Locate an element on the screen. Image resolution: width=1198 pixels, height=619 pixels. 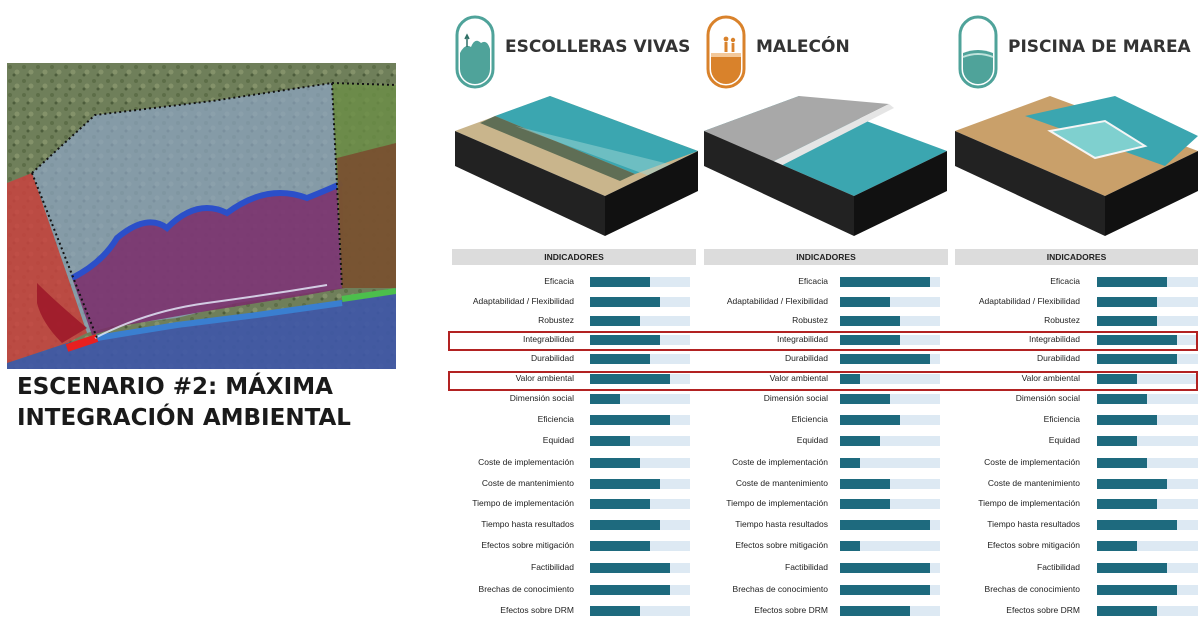
indicator-label: Integrabilidad is located at coordinates (802, 339).